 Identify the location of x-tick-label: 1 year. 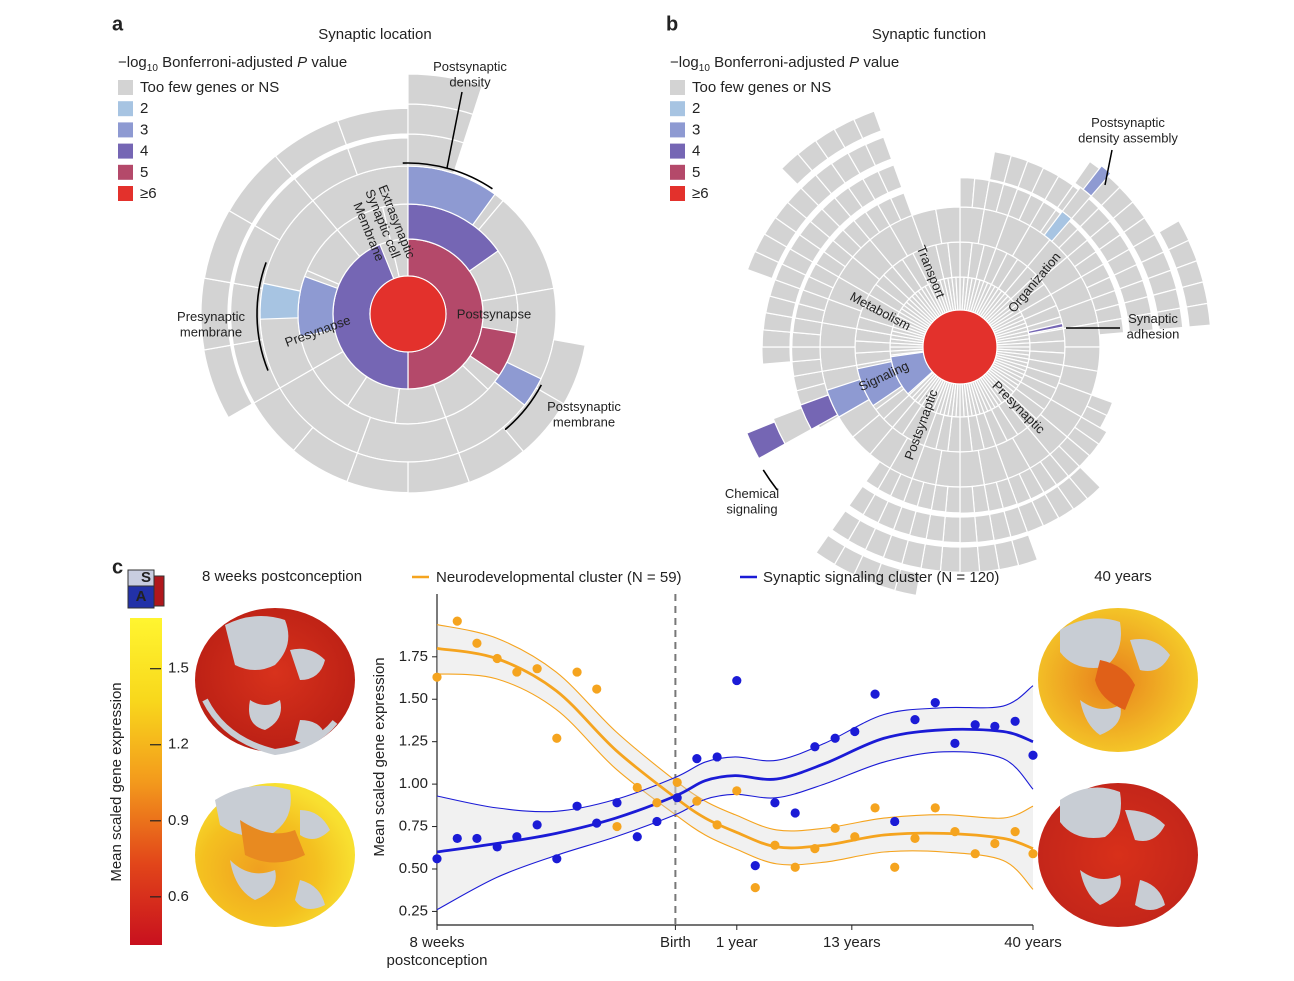
(737, 942).